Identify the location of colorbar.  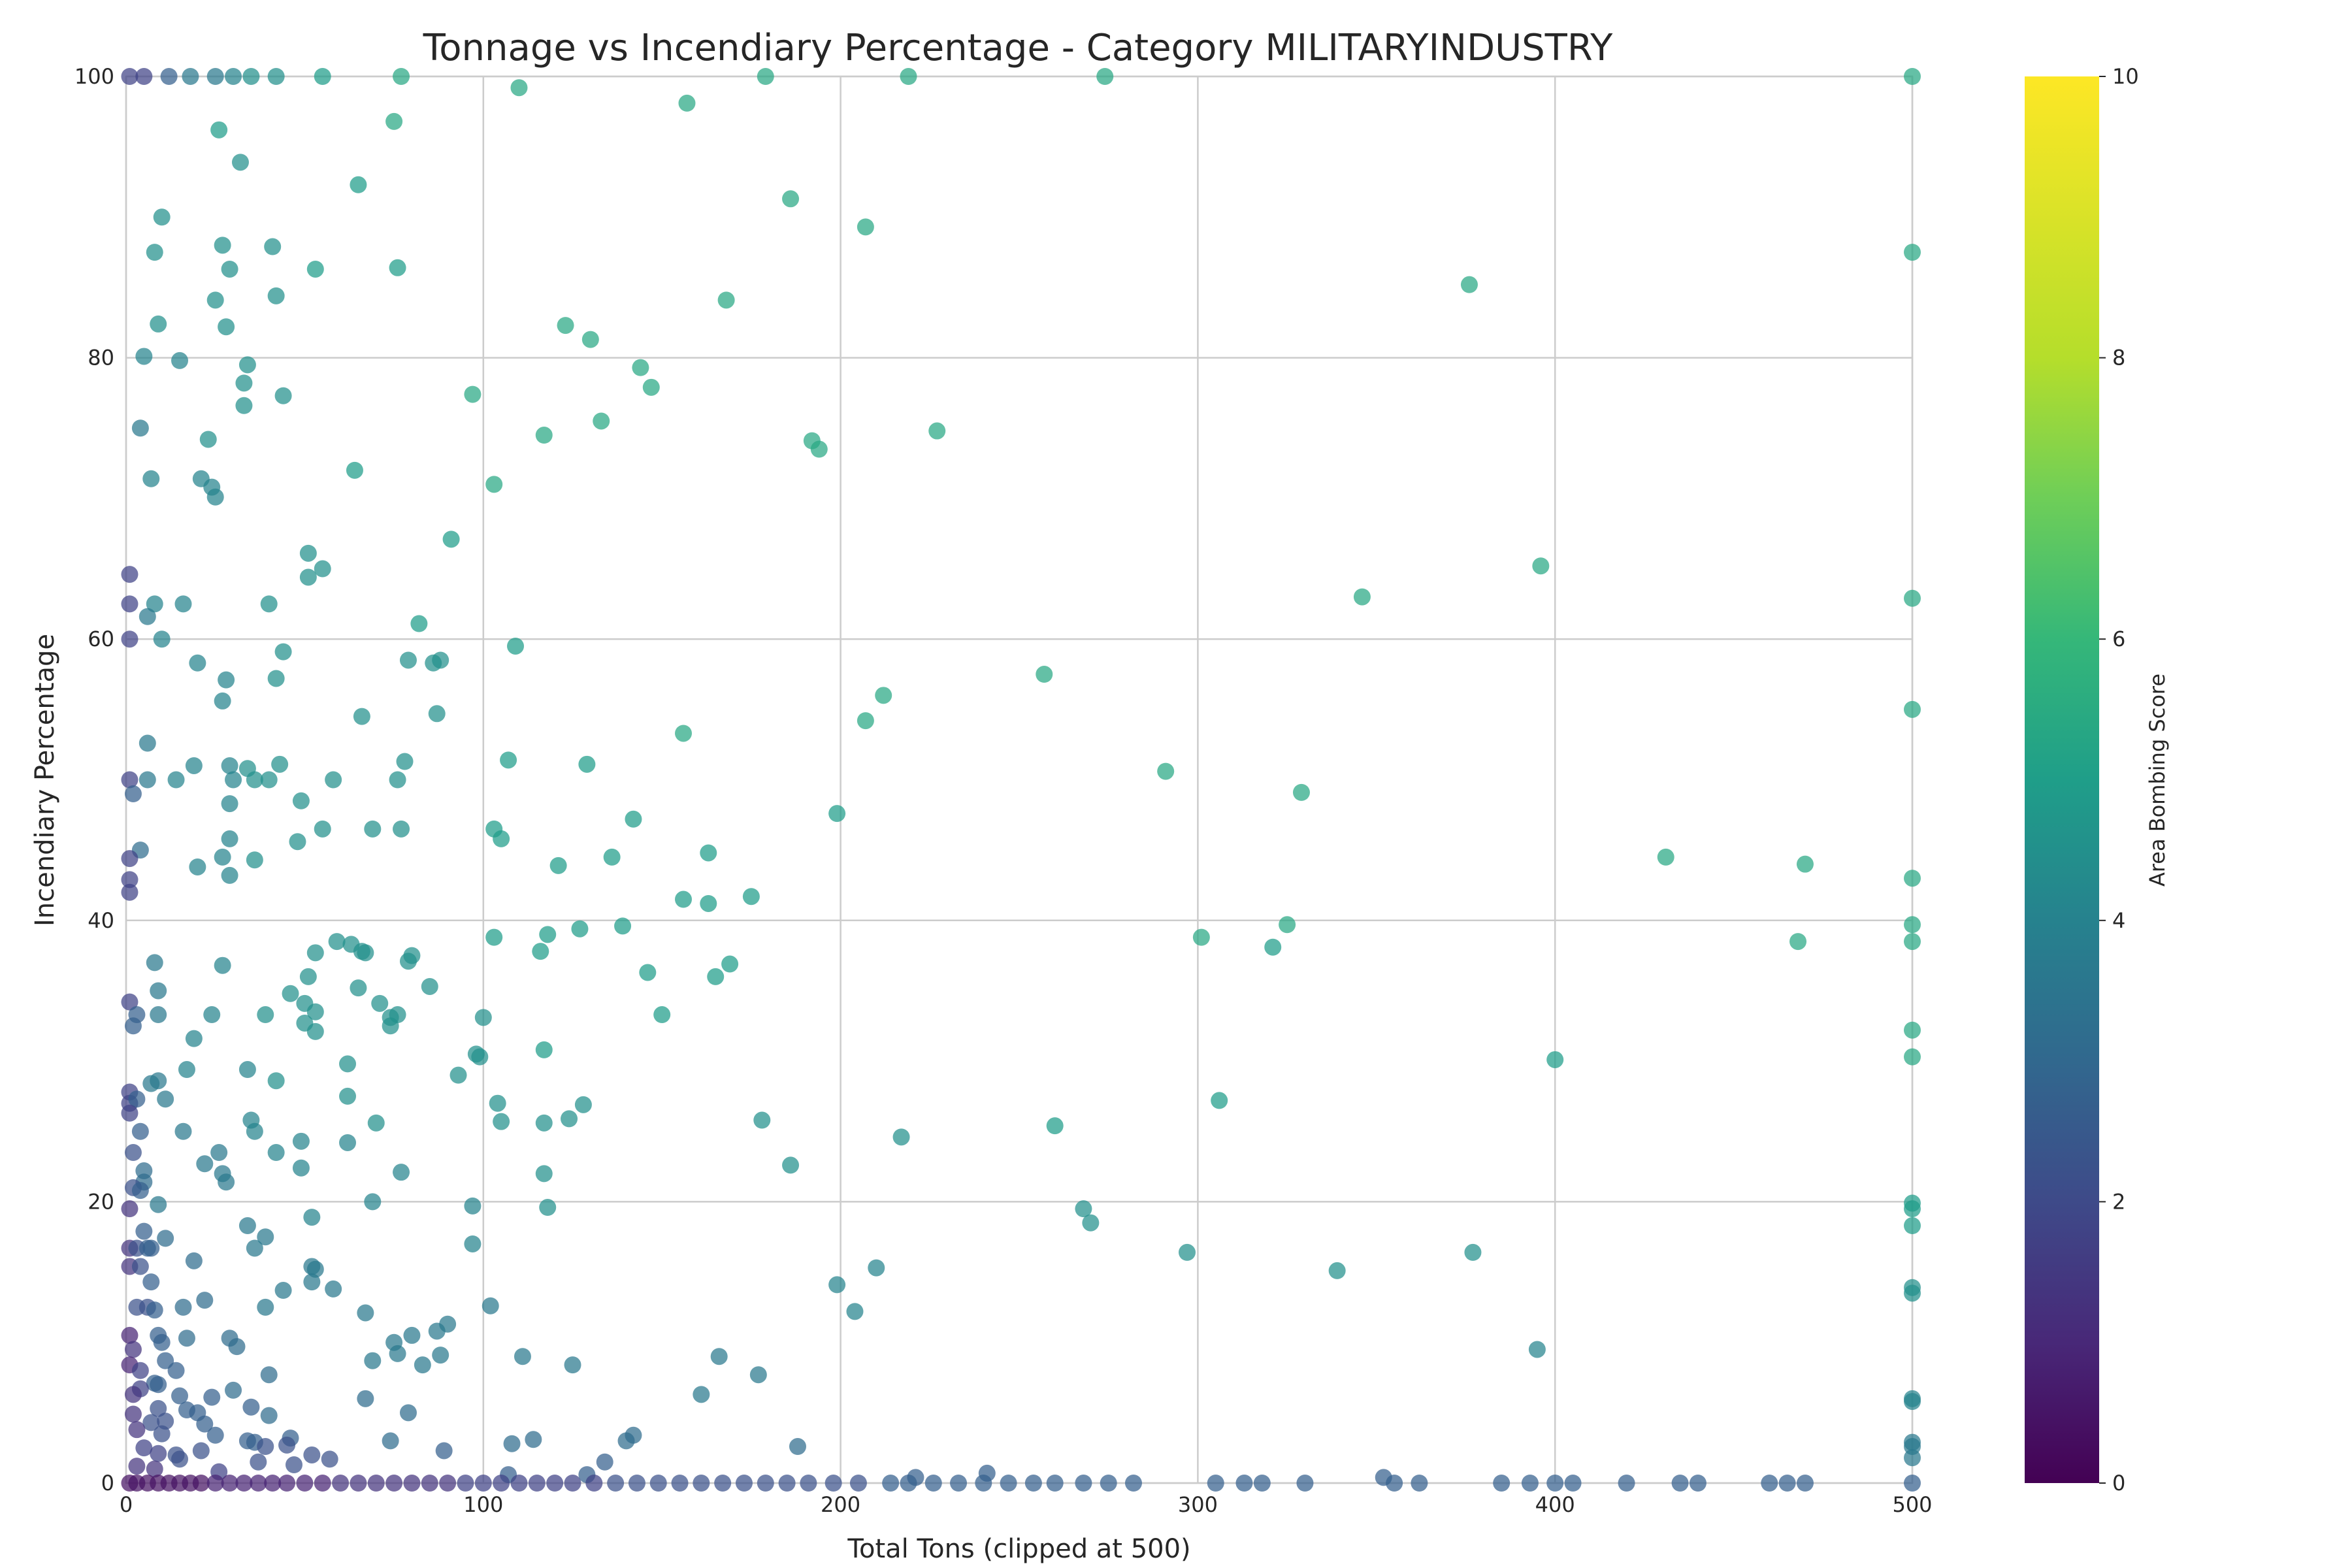
(2062, 779).